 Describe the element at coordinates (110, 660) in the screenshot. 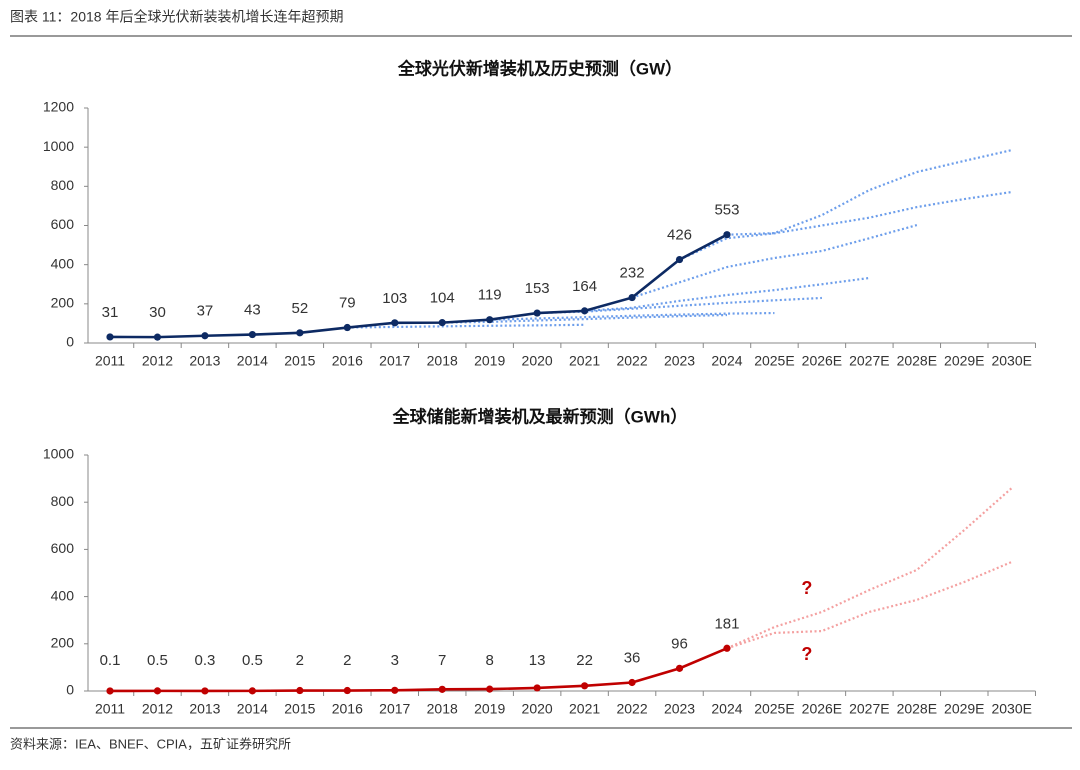

I see `data-label: 0.1` at that location.